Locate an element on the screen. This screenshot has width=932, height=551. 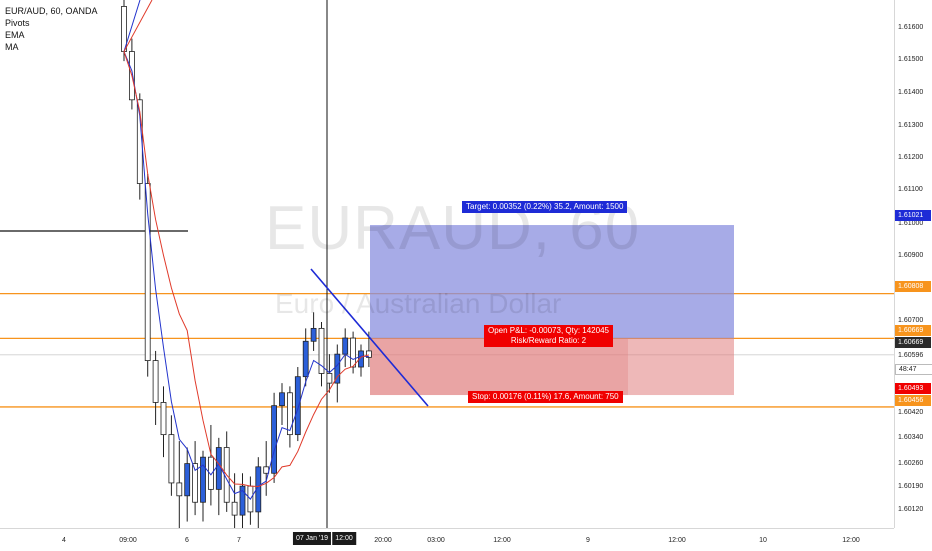
crosshair-date-label: 07 Jan '19 is located at coordinates (312, 538).